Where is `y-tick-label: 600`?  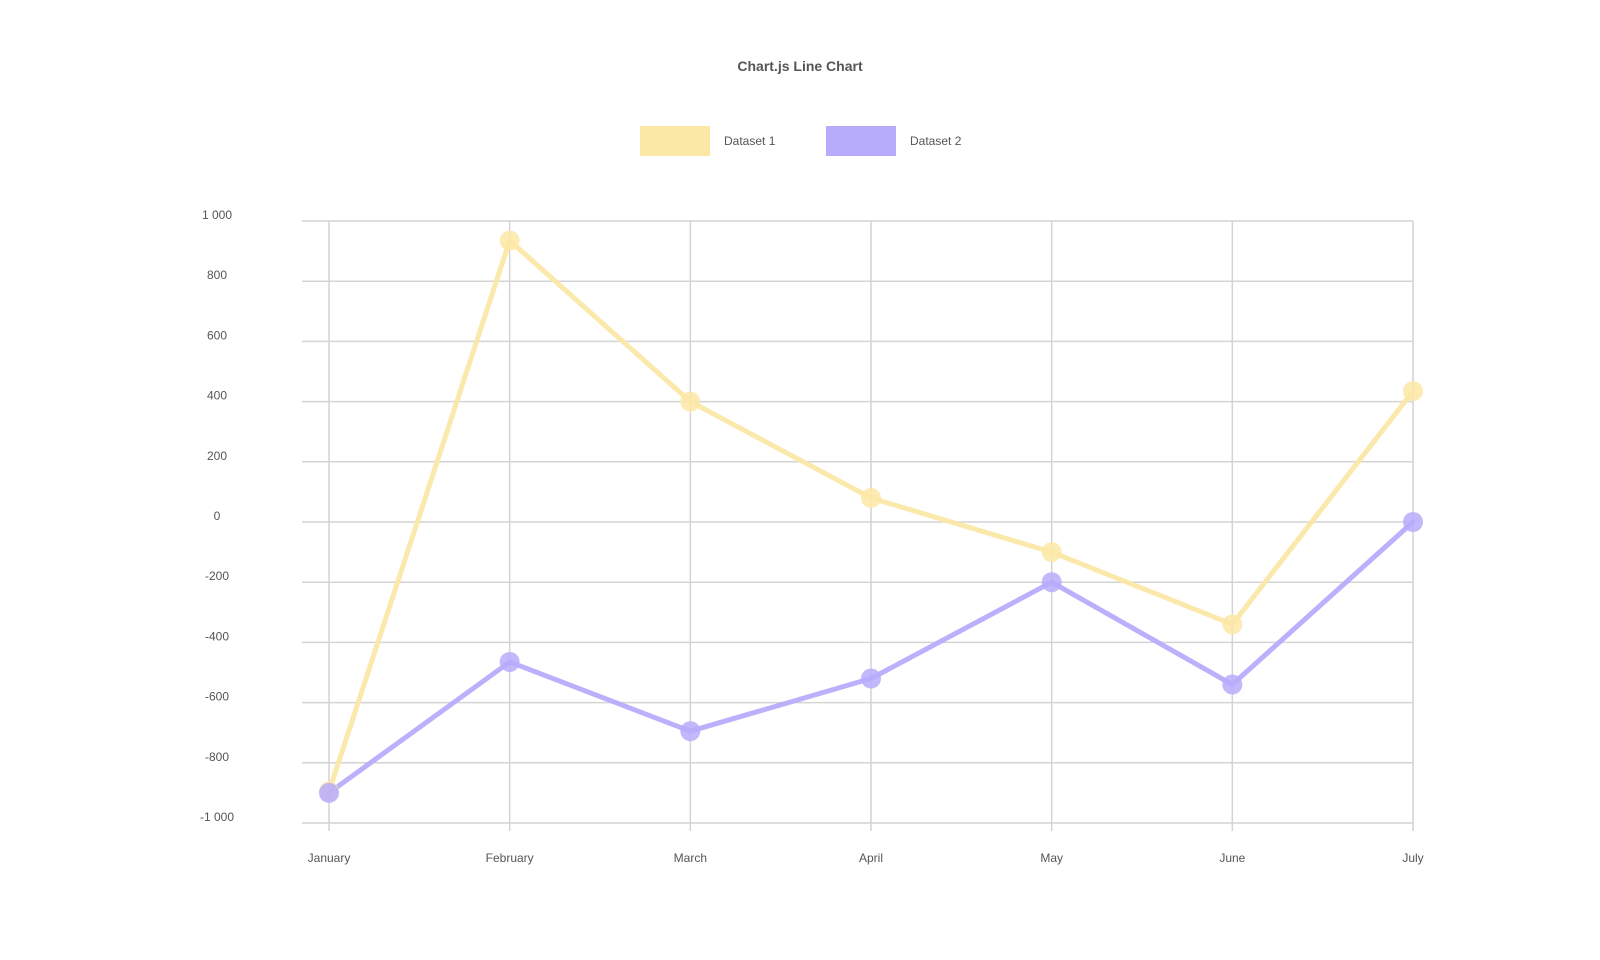 y-tick-label: 600 is located at coordinates (217, 335).